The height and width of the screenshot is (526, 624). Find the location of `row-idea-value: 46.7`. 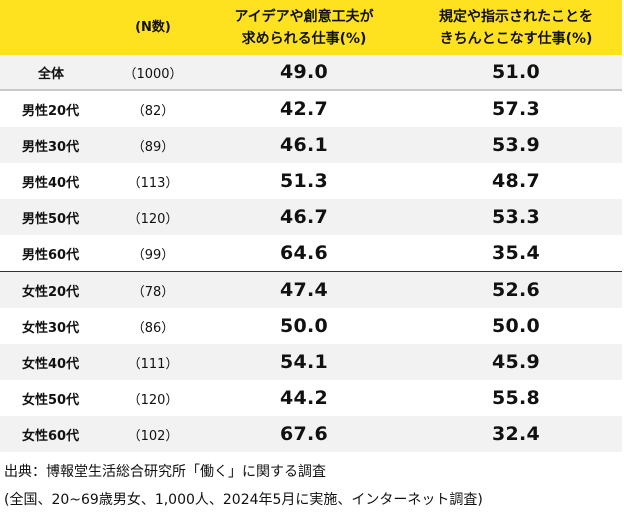

row-idea-value: 46.7 is located at coordinates (304, 217).